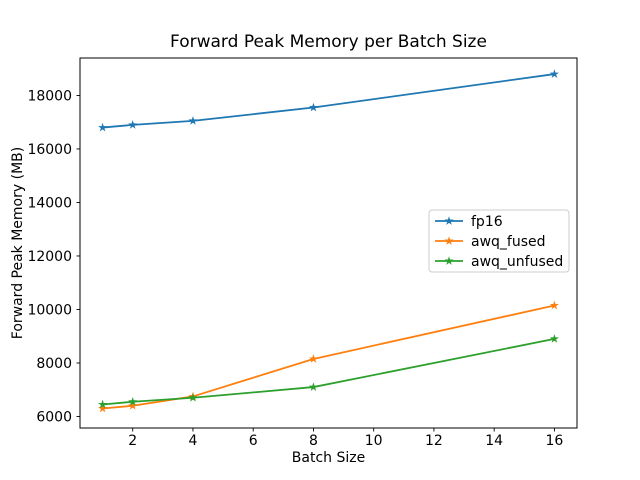 The width and height of the screenshot is (640, 480). Describe the element at coordinates (554, 441) in the screenshot. I see `x-tick-label: 16` at that location.